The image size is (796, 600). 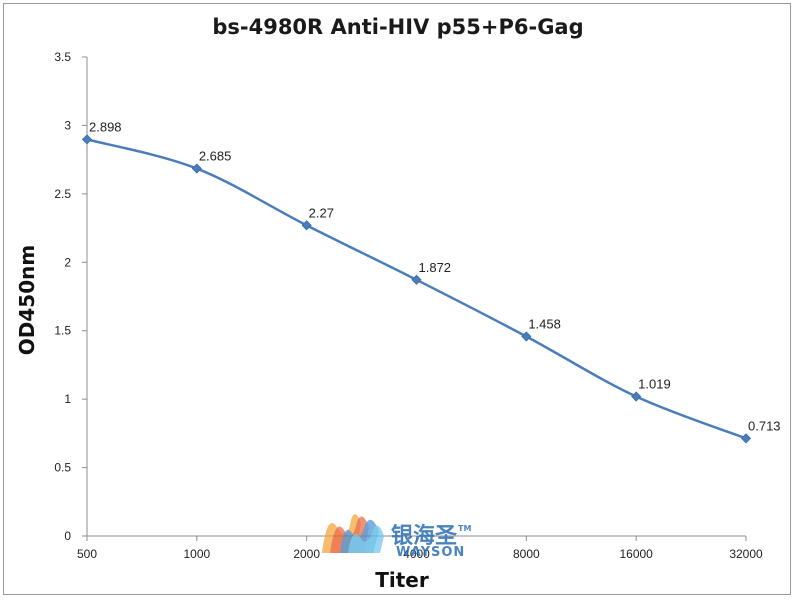 I want to click on y-tick-label: 0, so click(x=67, y=536).